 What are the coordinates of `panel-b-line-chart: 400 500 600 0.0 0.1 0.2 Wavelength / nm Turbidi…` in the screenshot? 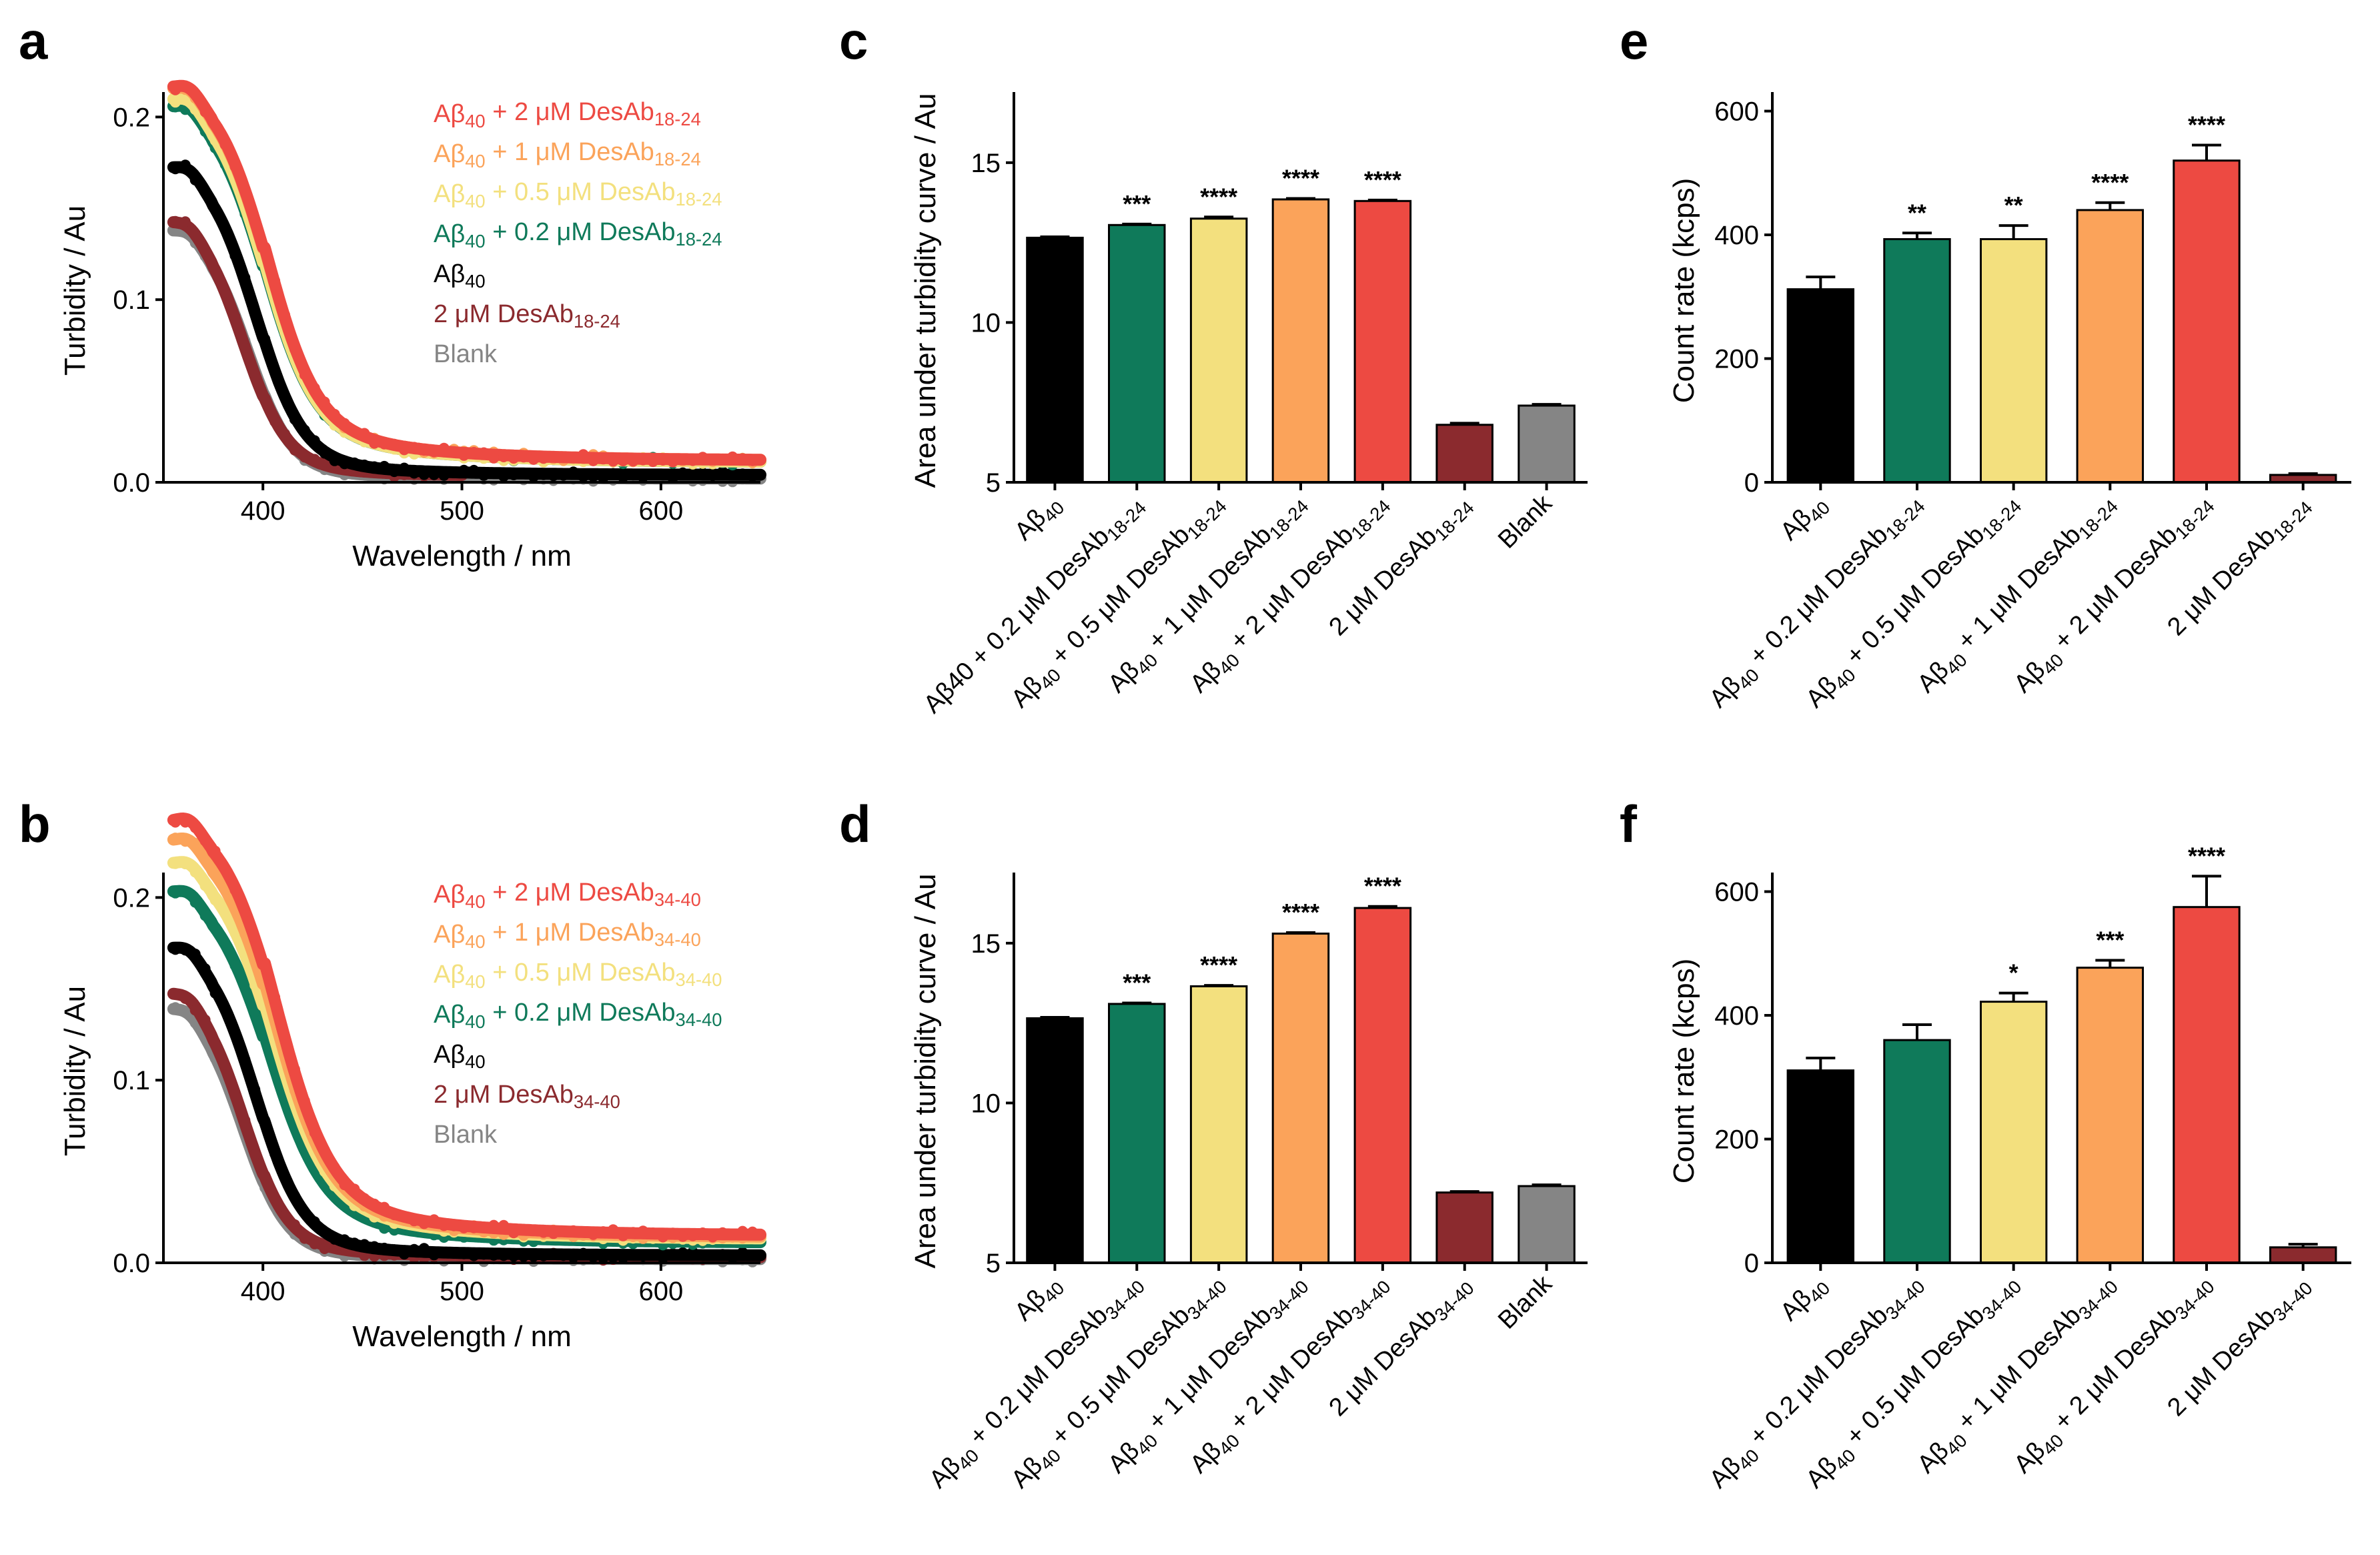 It's located at (412, 1083).